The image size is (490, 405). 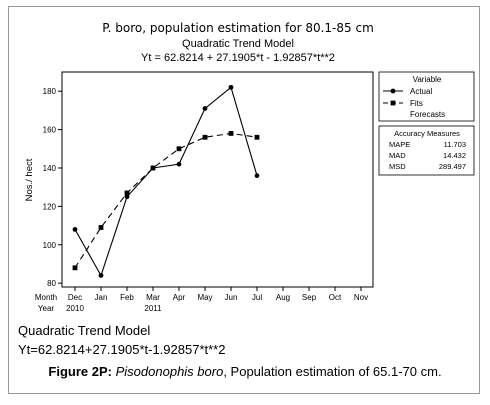 I want to click on y-axis-label: Nos./ hect, so click(x=29, y=179).